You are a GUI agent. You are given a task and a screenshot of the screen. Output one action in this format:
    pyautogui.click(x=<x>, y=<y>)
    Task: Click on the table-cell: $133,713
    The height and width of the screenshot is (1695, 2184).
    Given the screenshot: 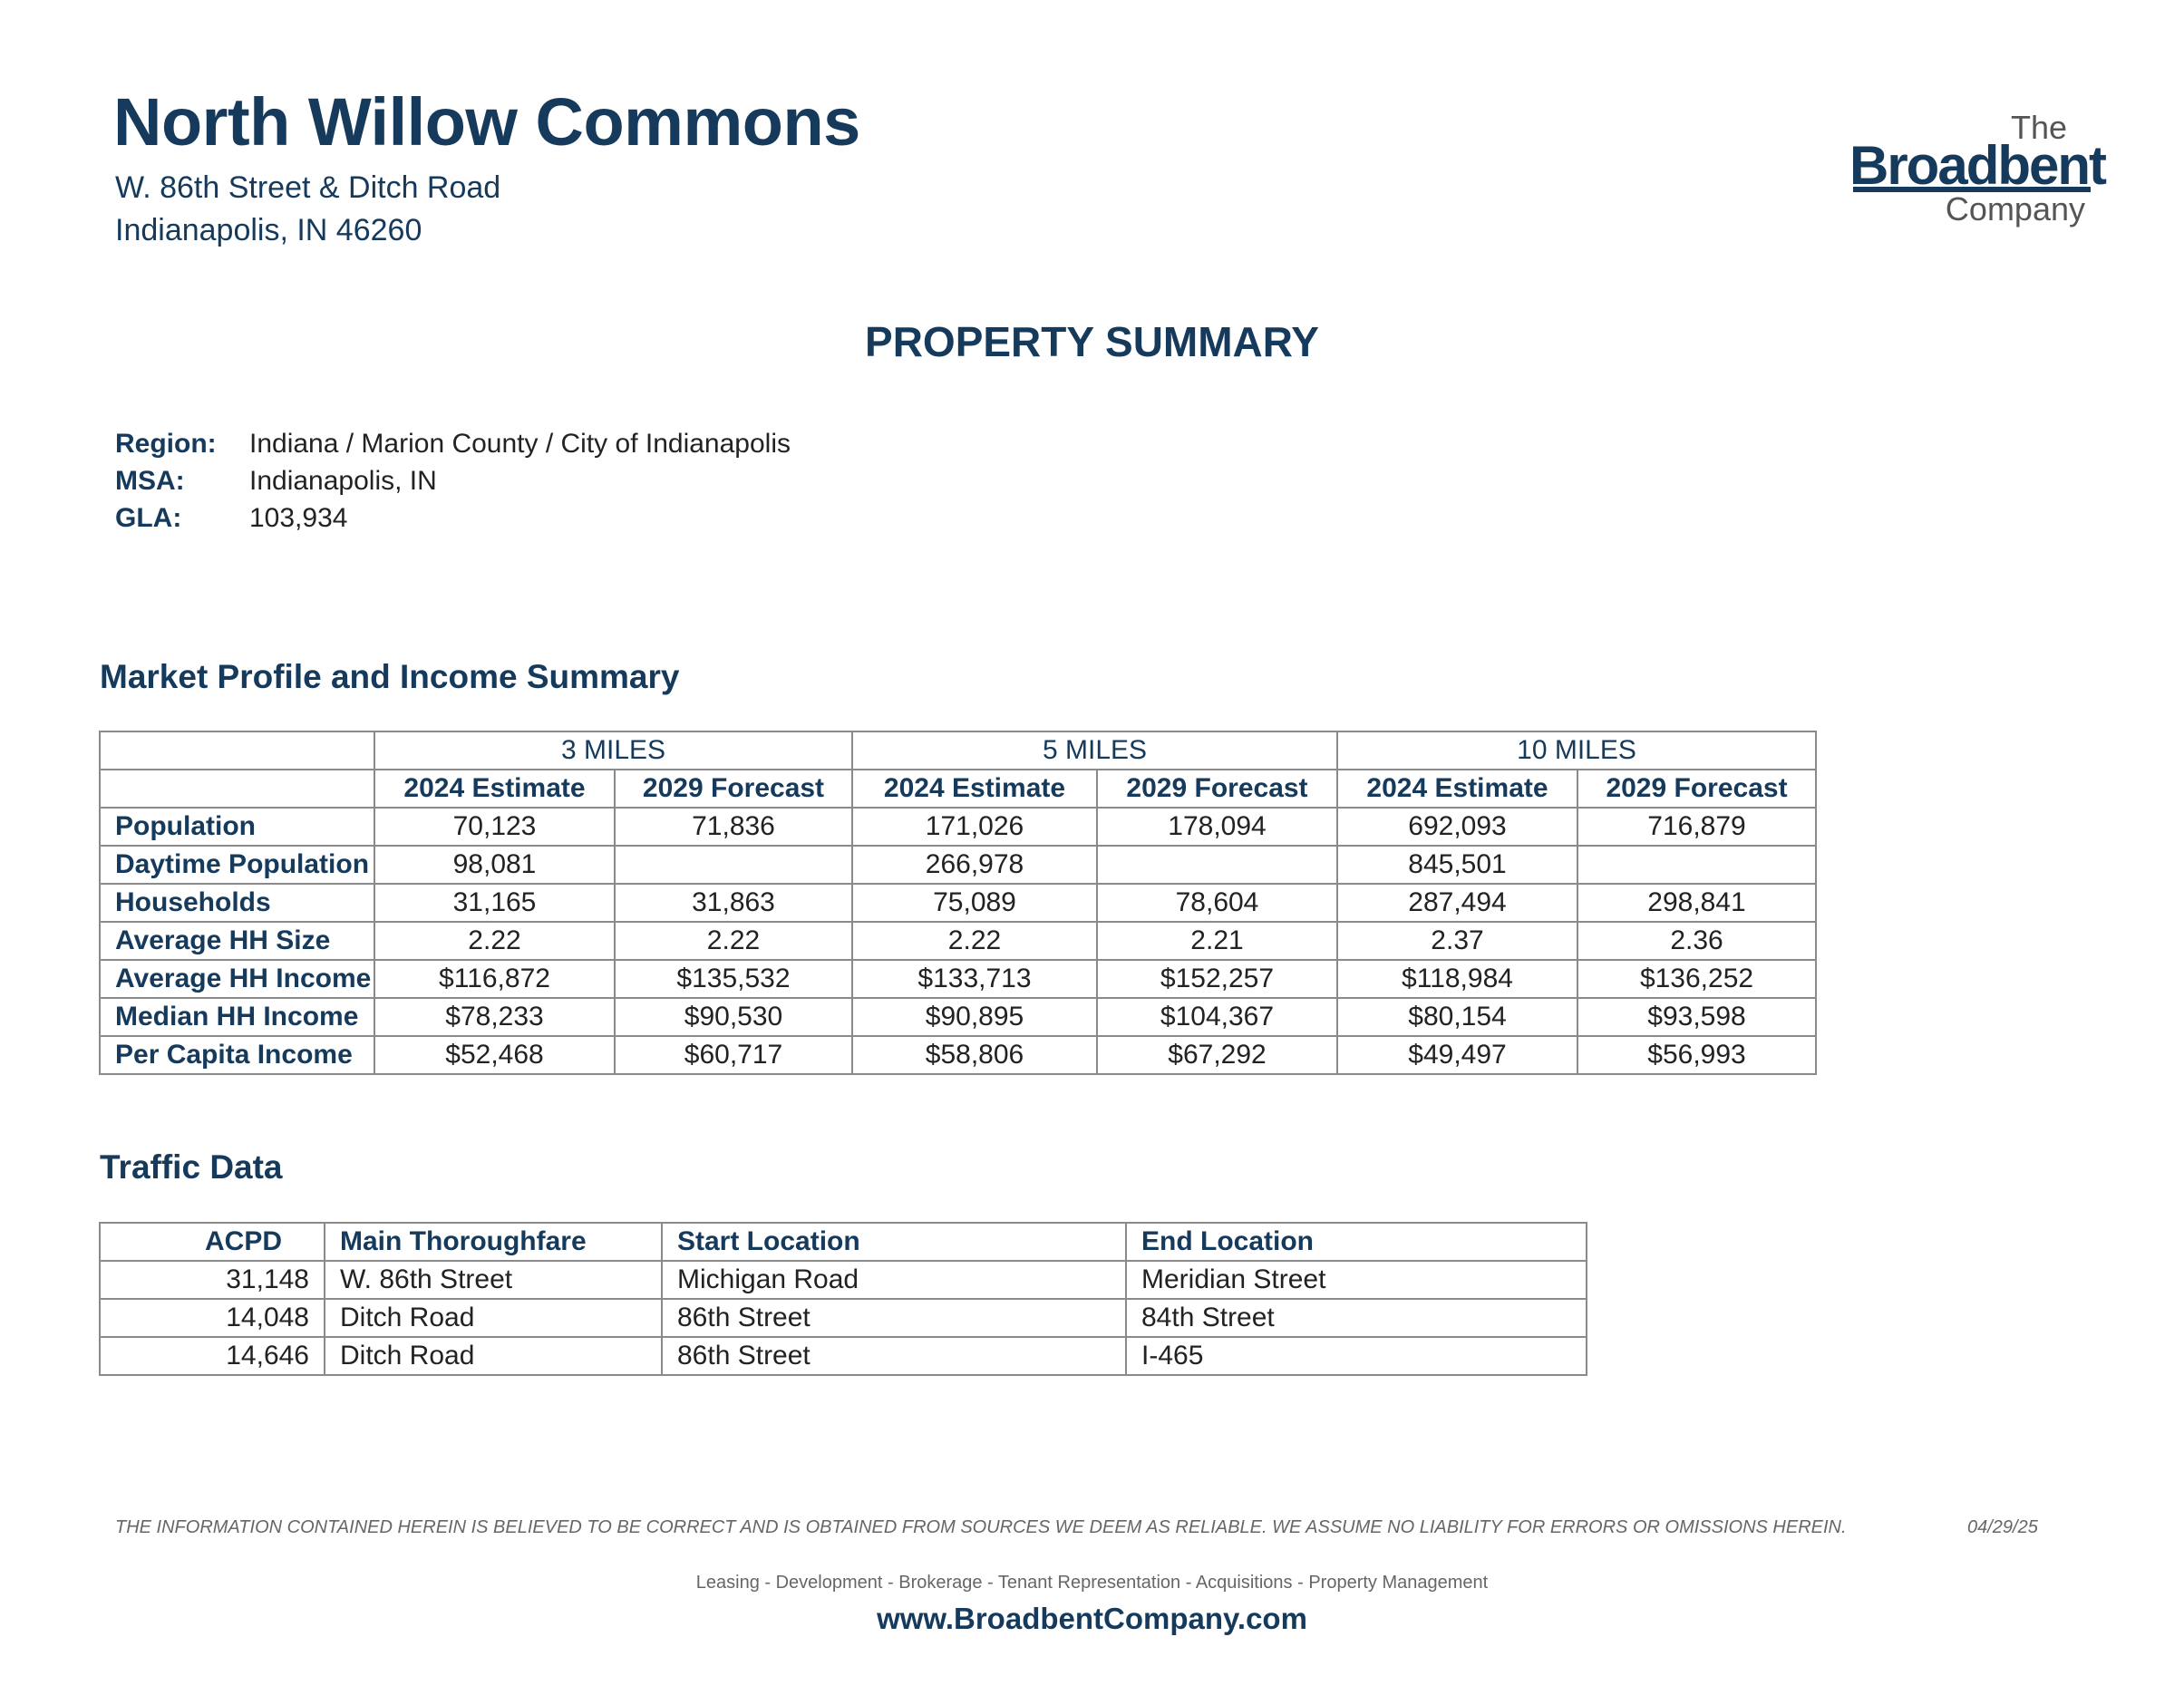 What is the action you would take?
    pyautogui.click(x=975, y=979)
    